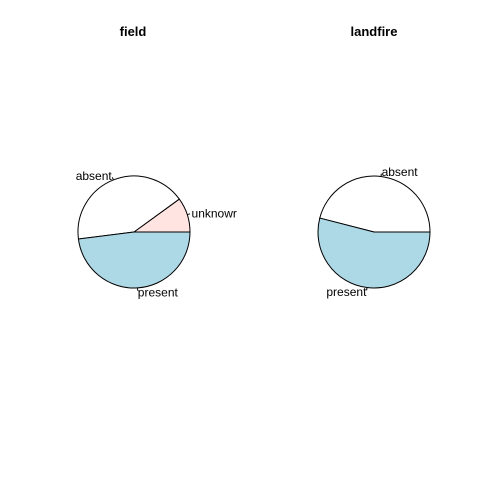  I want to click on chart-title-landfire: landfire, so click(374, 31).